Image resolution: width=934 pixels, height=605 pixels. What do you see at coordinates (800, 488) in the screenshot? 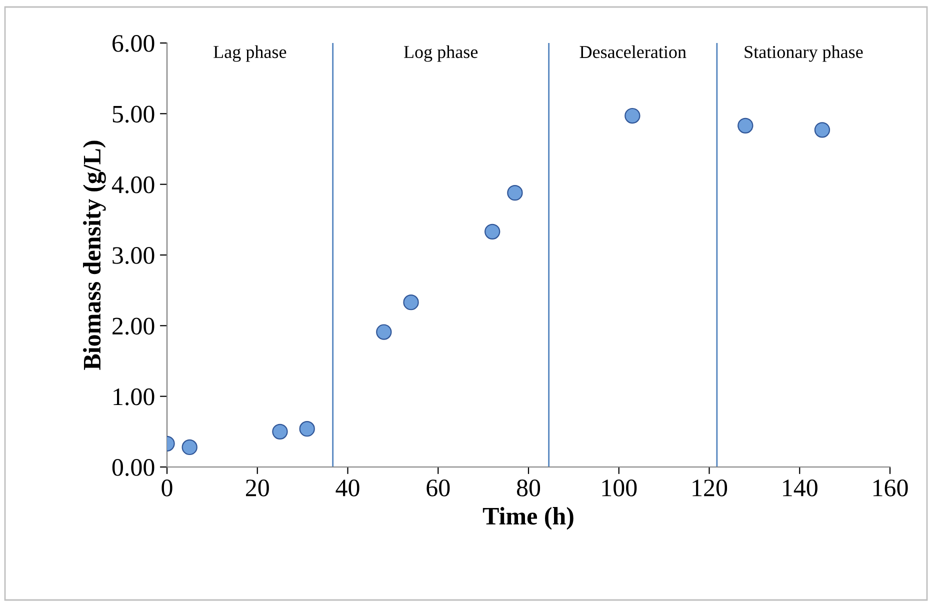
I see `x-tick-label: 140` at bounding box center [800, 488].